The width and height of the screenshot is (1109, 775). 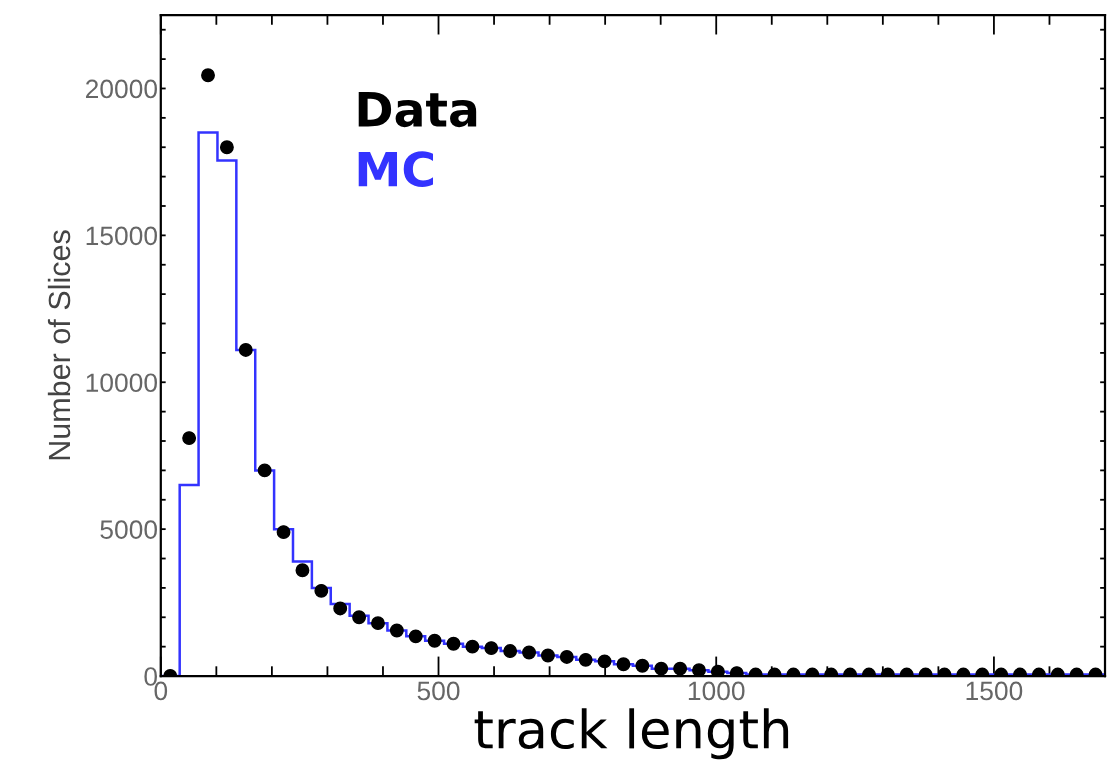 I want to click on text: Data, so click(x=417, y=110).